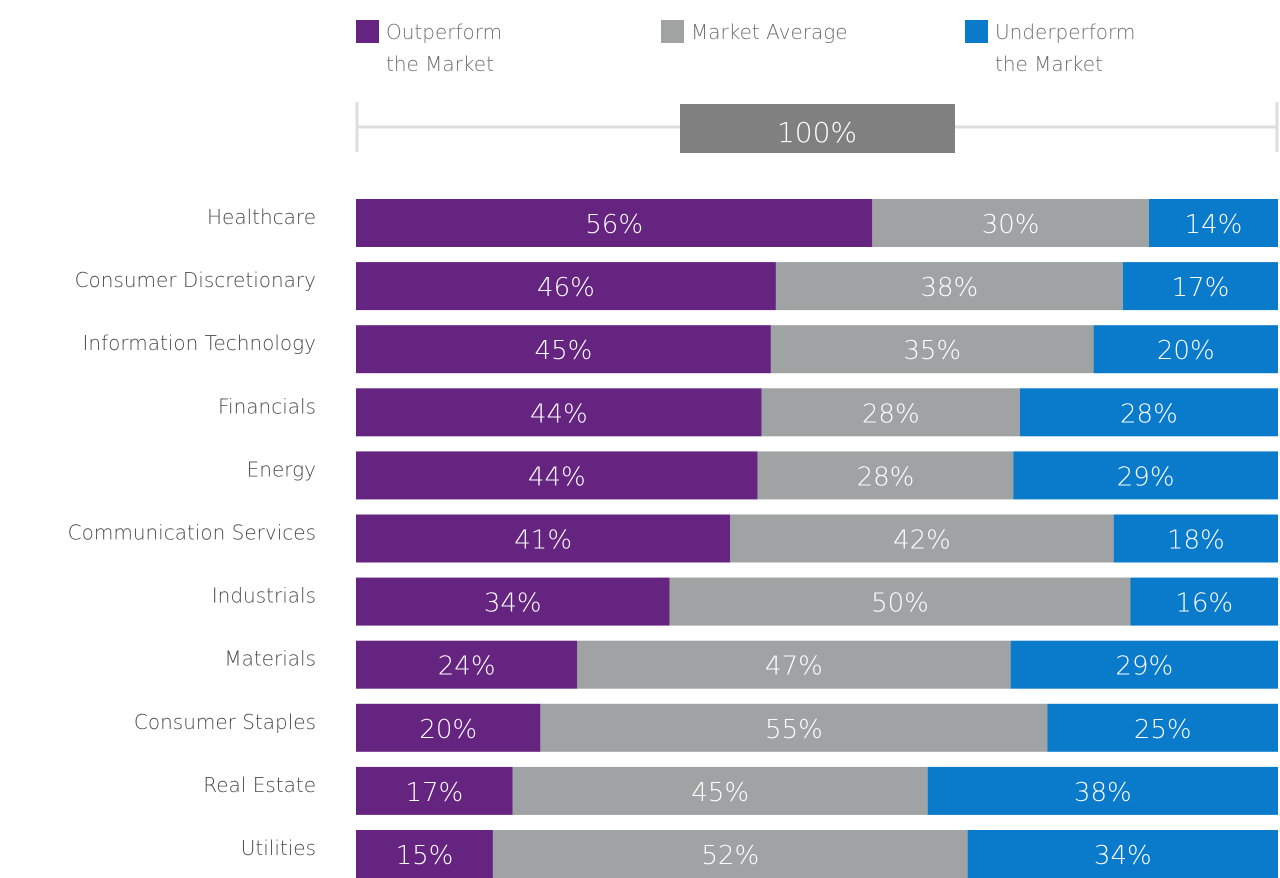 The height and width of the screenshot is (878, 1280). I want to click on bar-row: Financials 44% 28% 28%, so click(748, 412).